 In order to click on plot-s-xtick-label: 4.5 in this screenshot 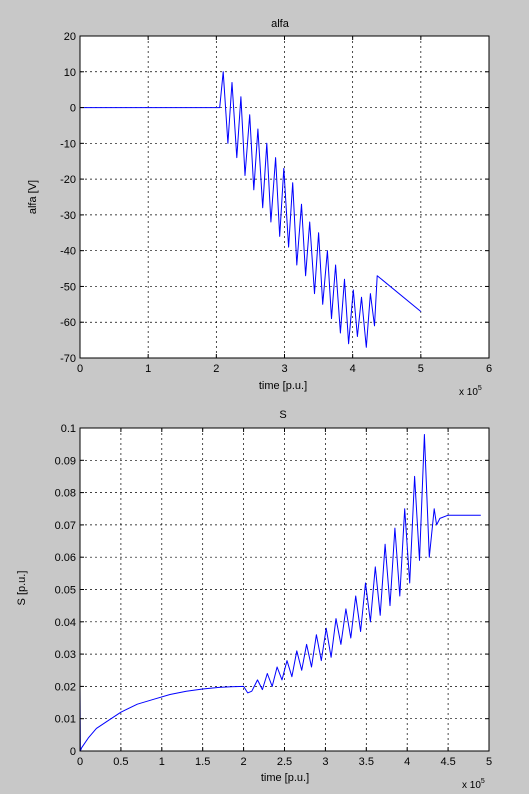, I will do `click(447, 762)`.